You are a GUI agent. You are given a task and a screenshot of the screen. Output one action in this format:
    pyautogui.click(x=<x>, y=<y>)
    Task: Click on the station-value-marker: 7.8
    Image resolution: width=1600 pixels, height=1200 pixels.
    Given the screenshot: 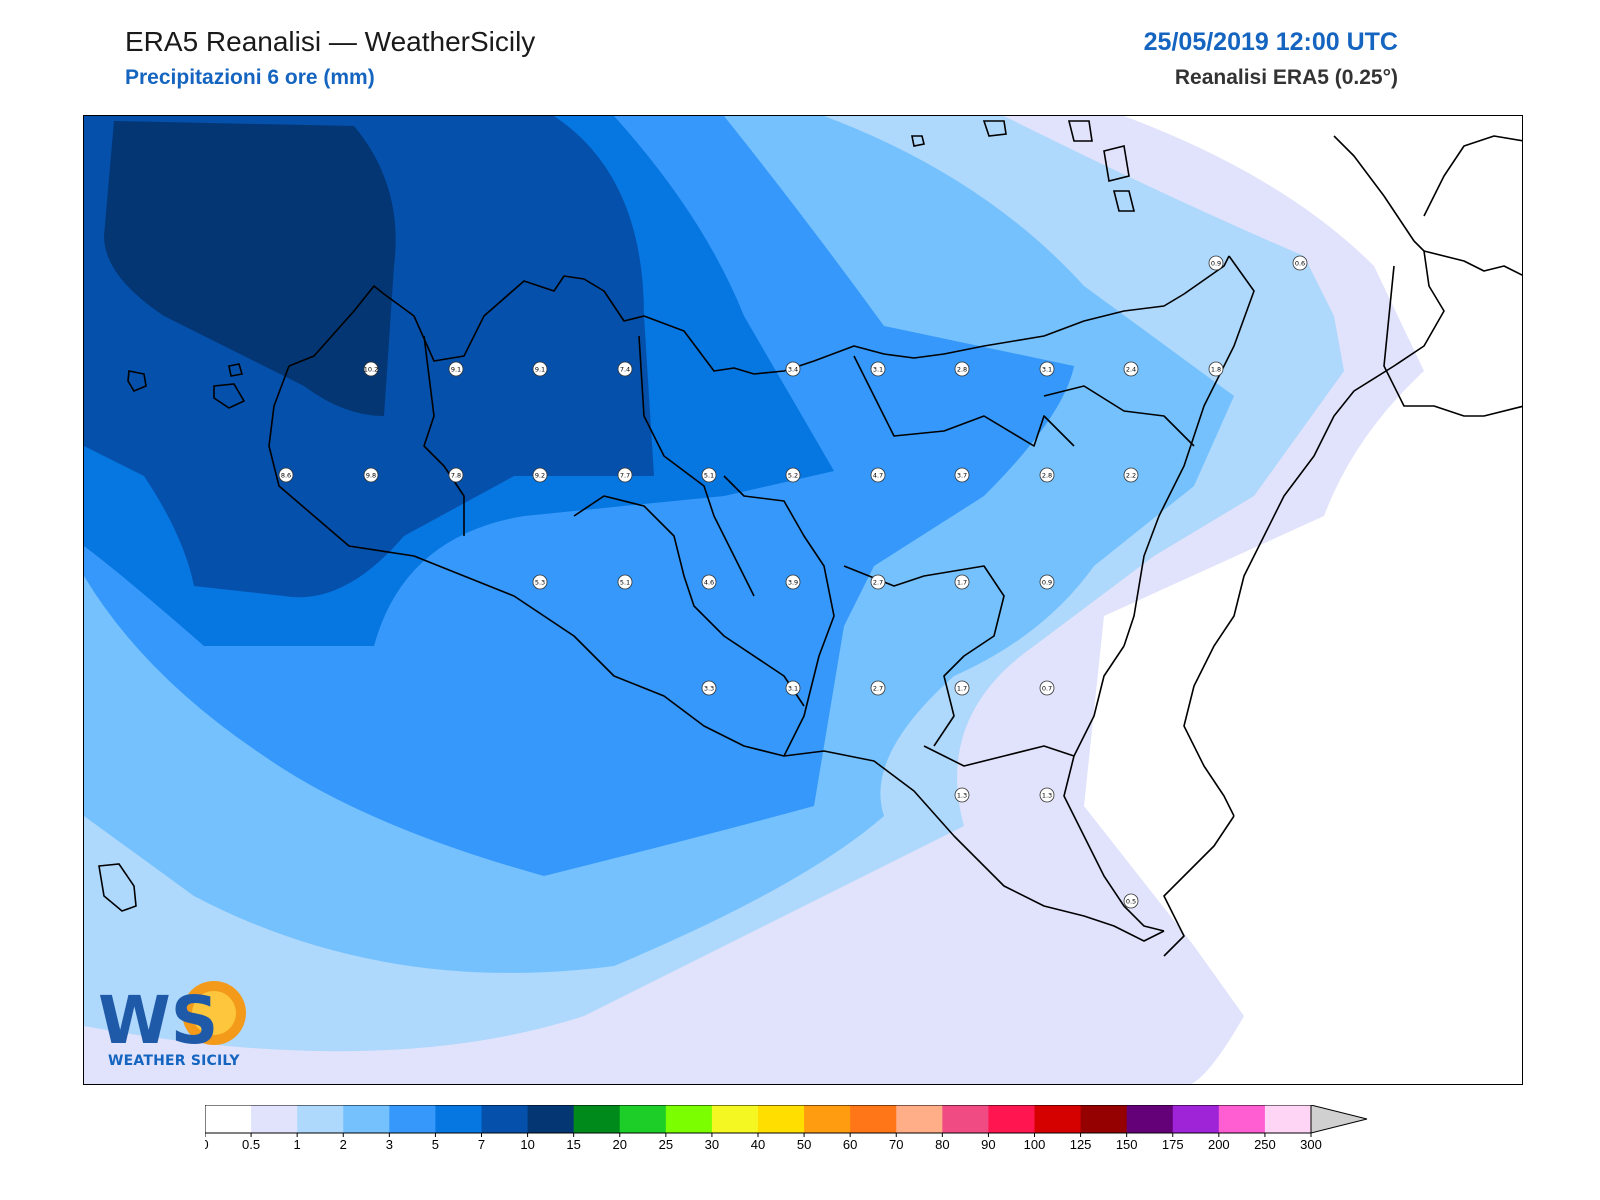 What is the action you would take?
    pyautogui.click(x=456, y=475)
    